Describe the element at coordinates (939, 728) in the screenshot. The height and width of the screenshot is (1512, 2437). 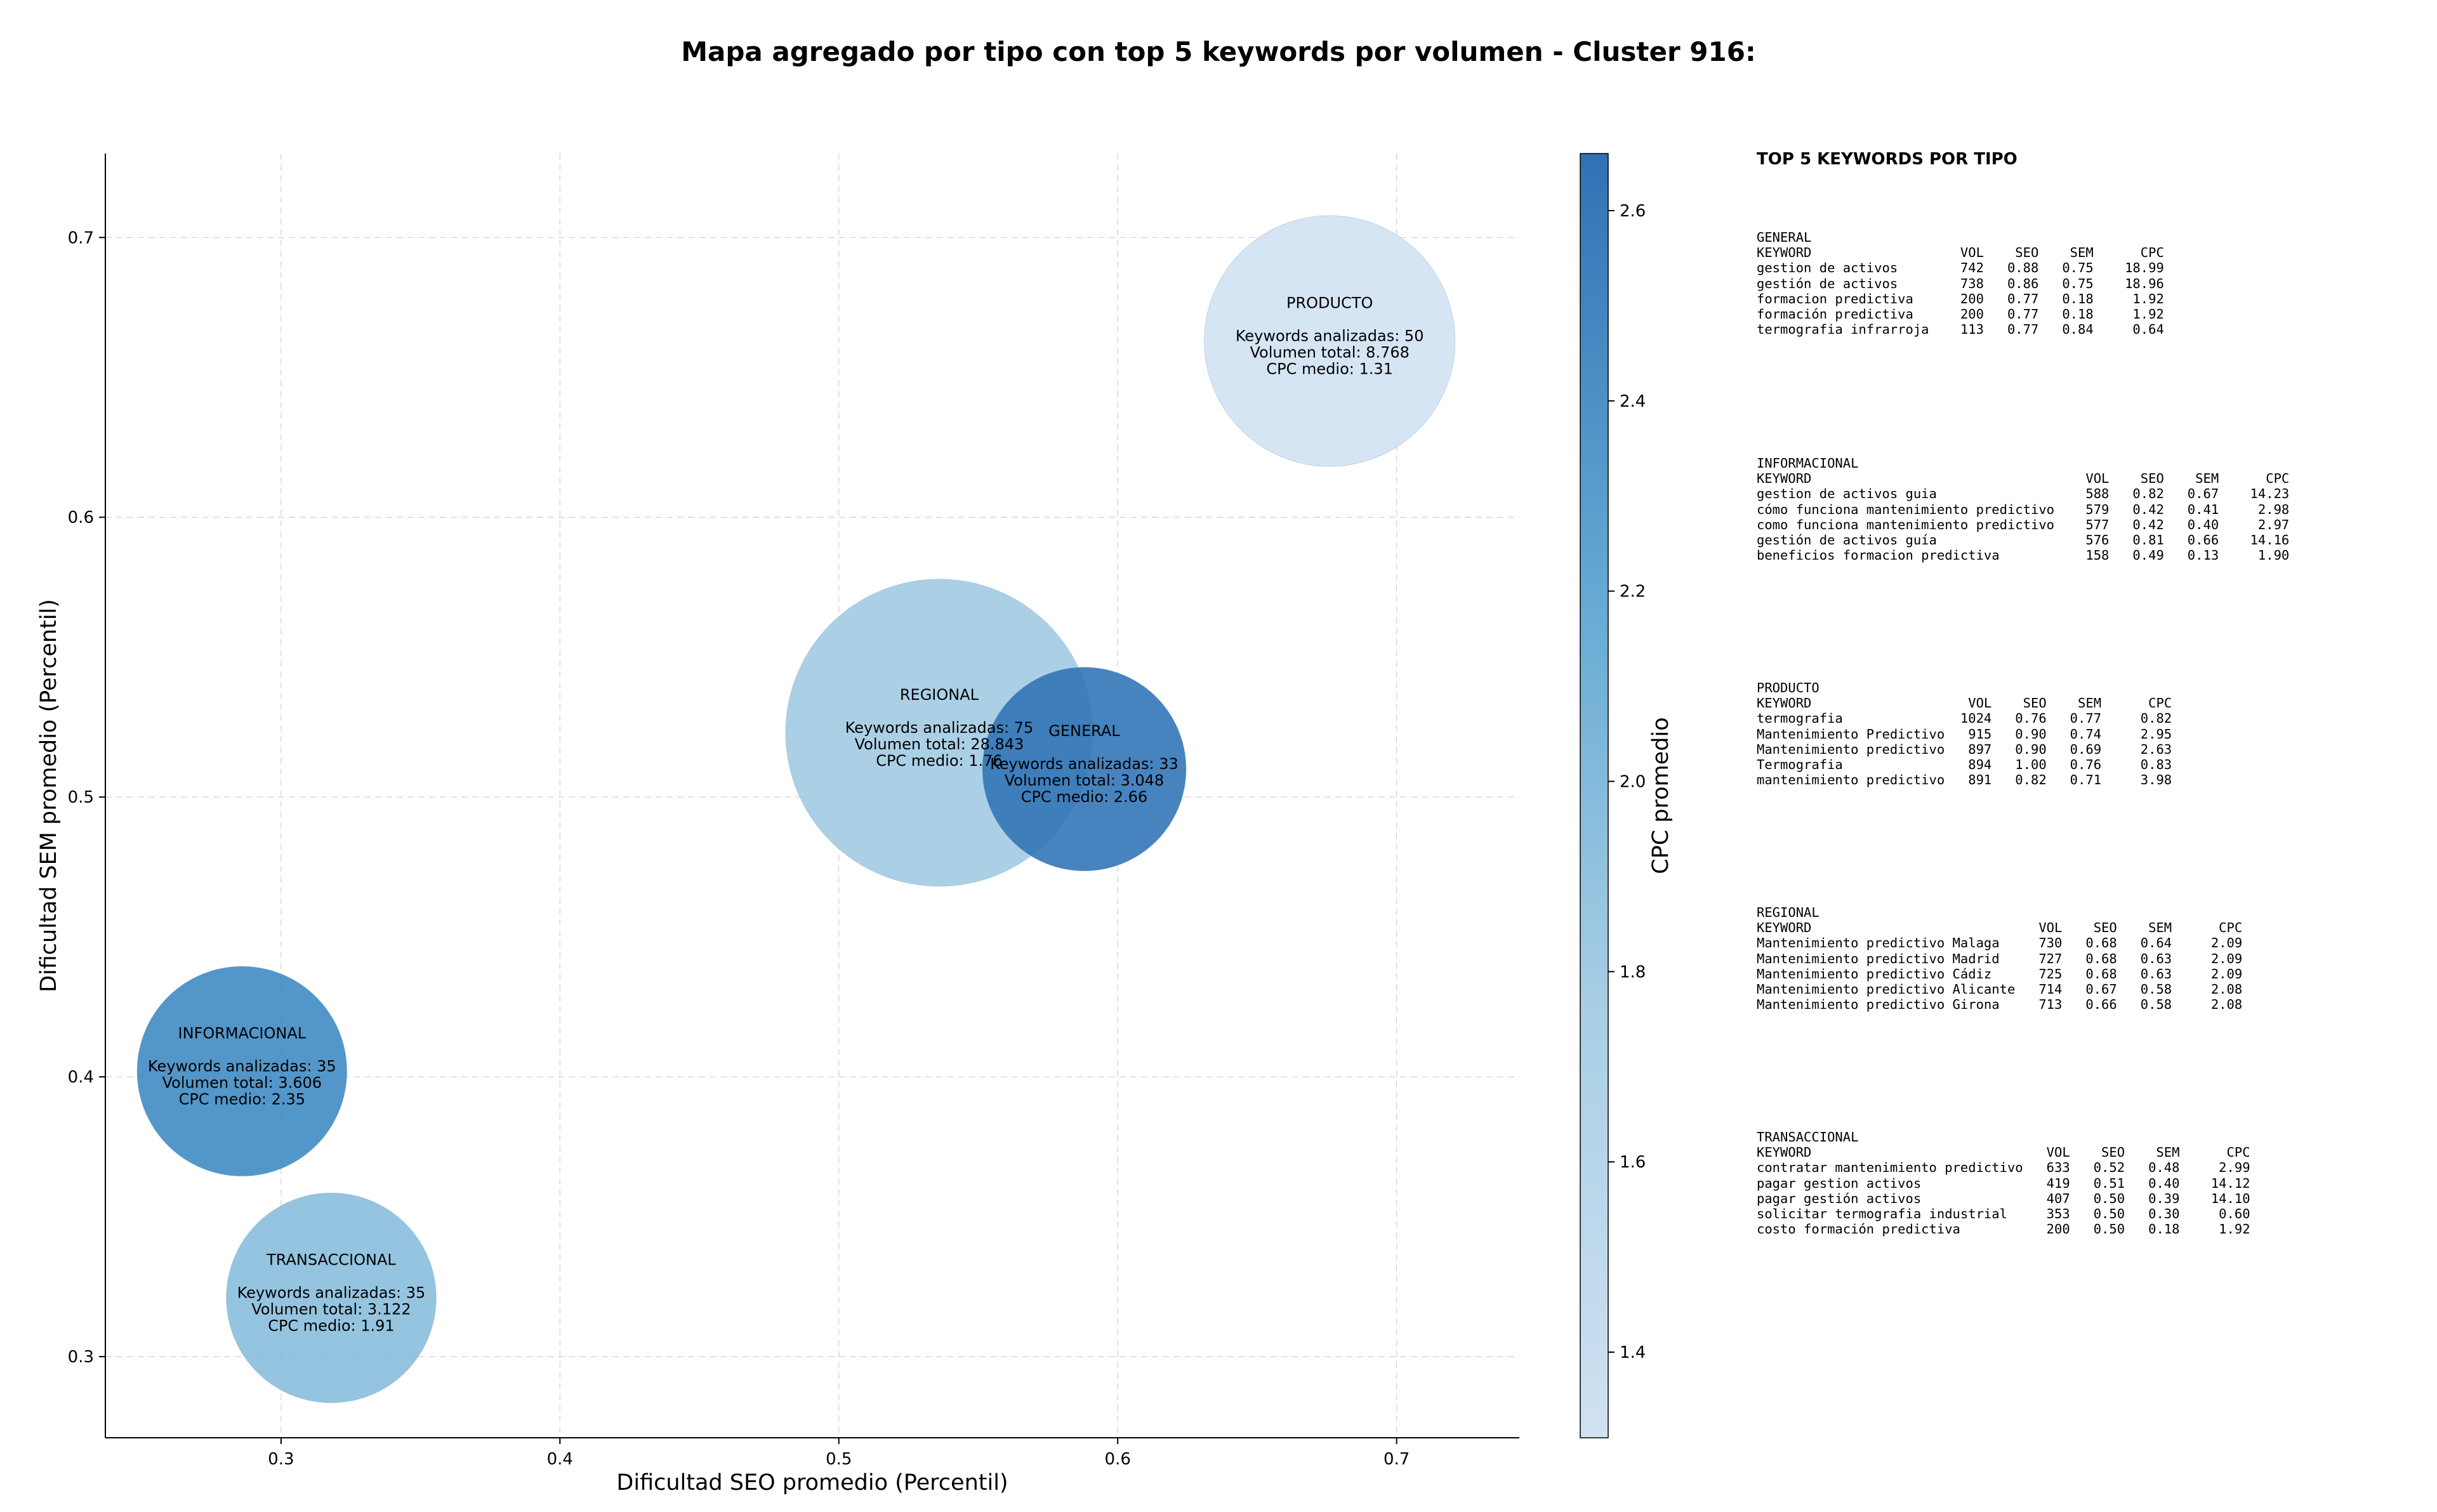
I see `bubble-stat-label: Keywords analizadas: 75` at that location.